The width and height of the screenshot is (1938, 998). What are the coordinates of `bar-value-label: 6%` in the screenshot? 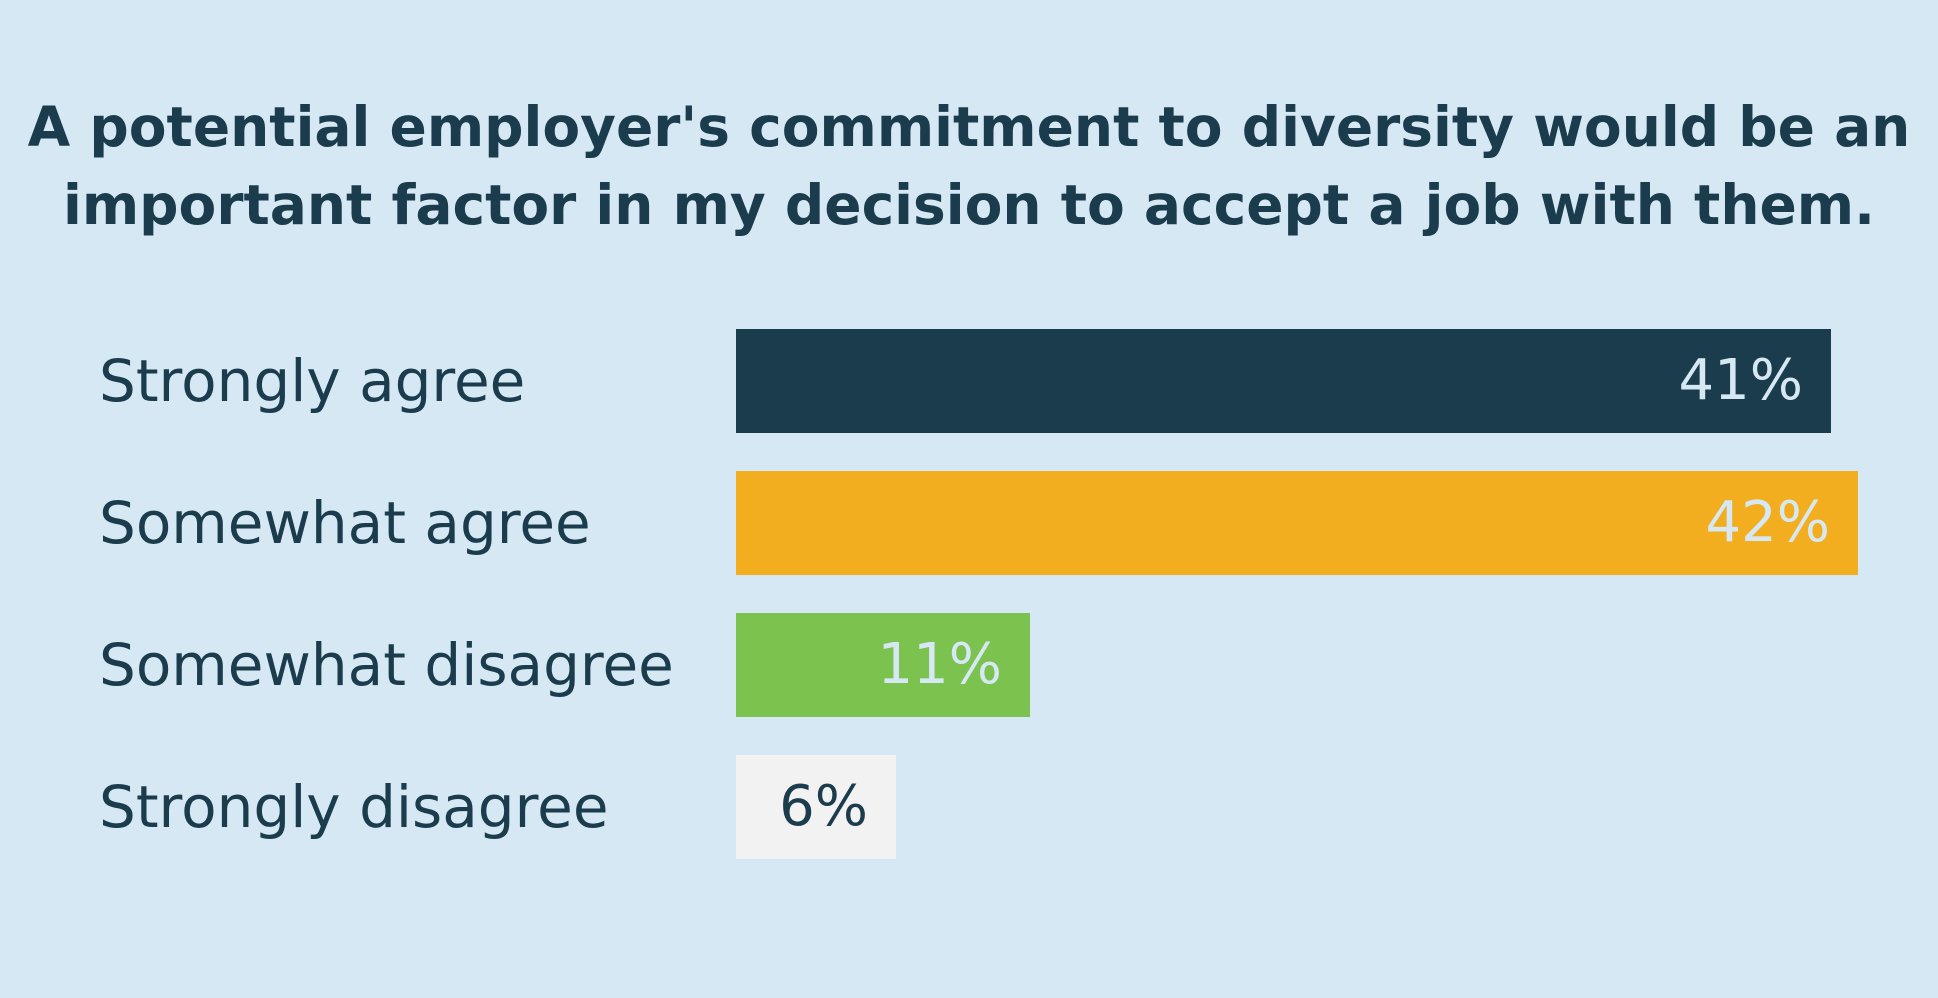 It's located at (823, 806).